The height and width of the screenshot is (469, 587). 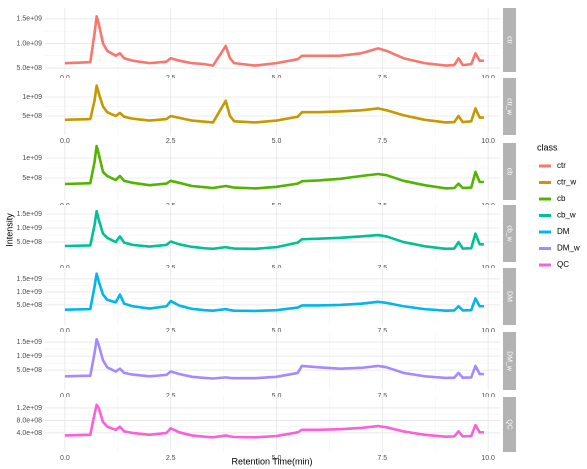 What do you see at coordinates (9, 230) in the screenshot?
I see `y-axis-title: Intensity` at bounding box center [9, 230].